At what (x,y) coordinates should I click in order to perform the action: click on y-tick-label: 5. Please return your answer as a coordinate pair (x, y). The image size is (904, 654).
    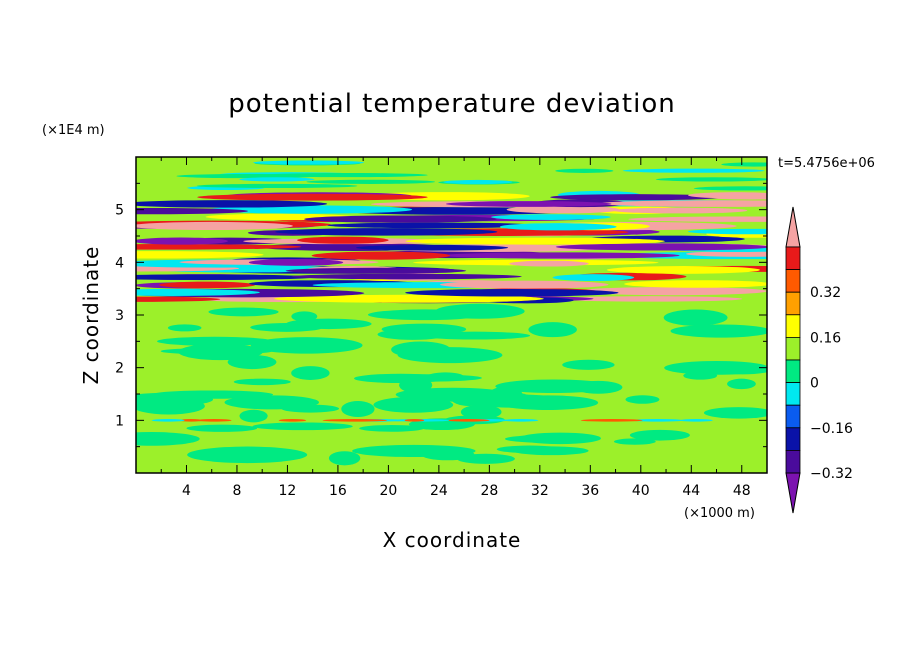
    Looking at the image, I should click on (119, 211).